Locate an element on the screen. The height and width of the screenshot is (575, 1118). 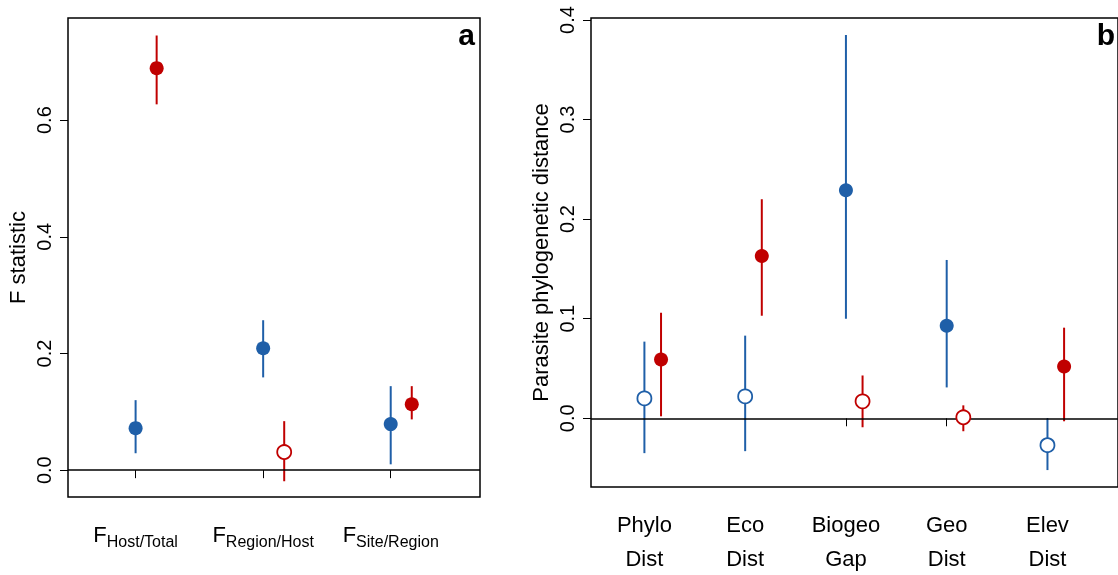
y-tick-label: 0.3 is located at coordinates (567, 119).